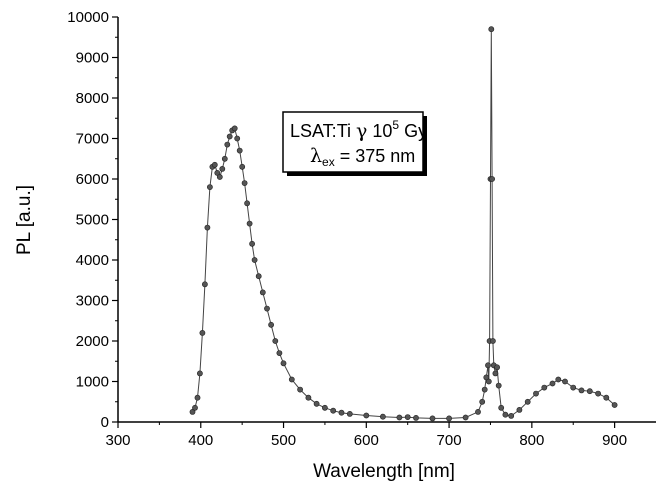  What do you see at coordinates (449, 440) in the screenshot?
I see `x-tick-label: 700` at bounding box center [449, 440].